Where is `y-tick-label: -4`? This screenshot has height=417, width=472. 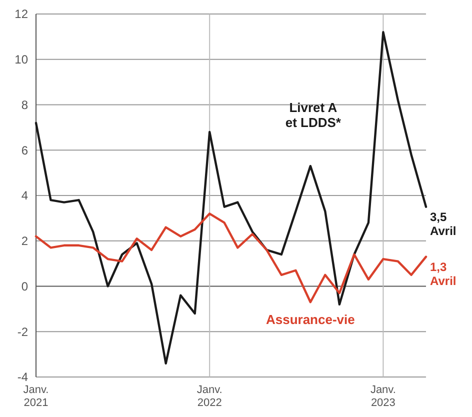 y-tick-label: -4 is located at coordinates (22, 377).